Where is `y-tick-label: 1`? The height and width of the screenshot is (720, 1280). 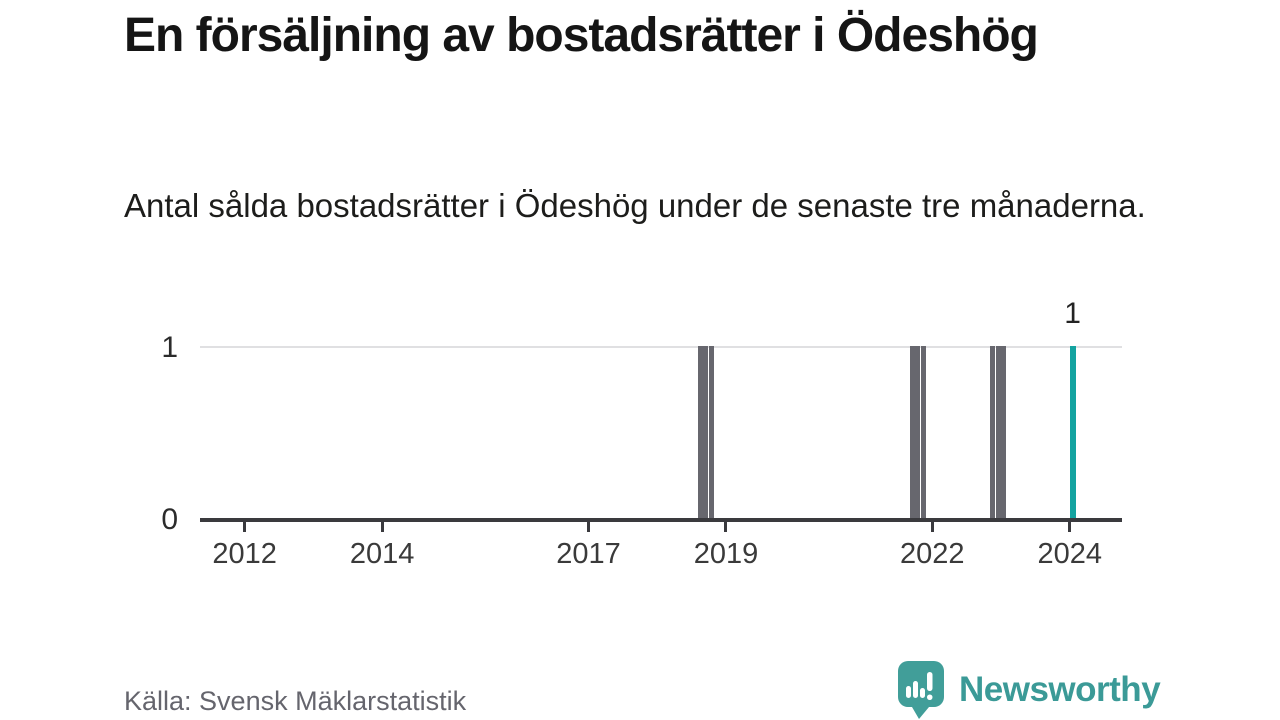
y-tick-label: 1 is located at coordinates (169, 347).